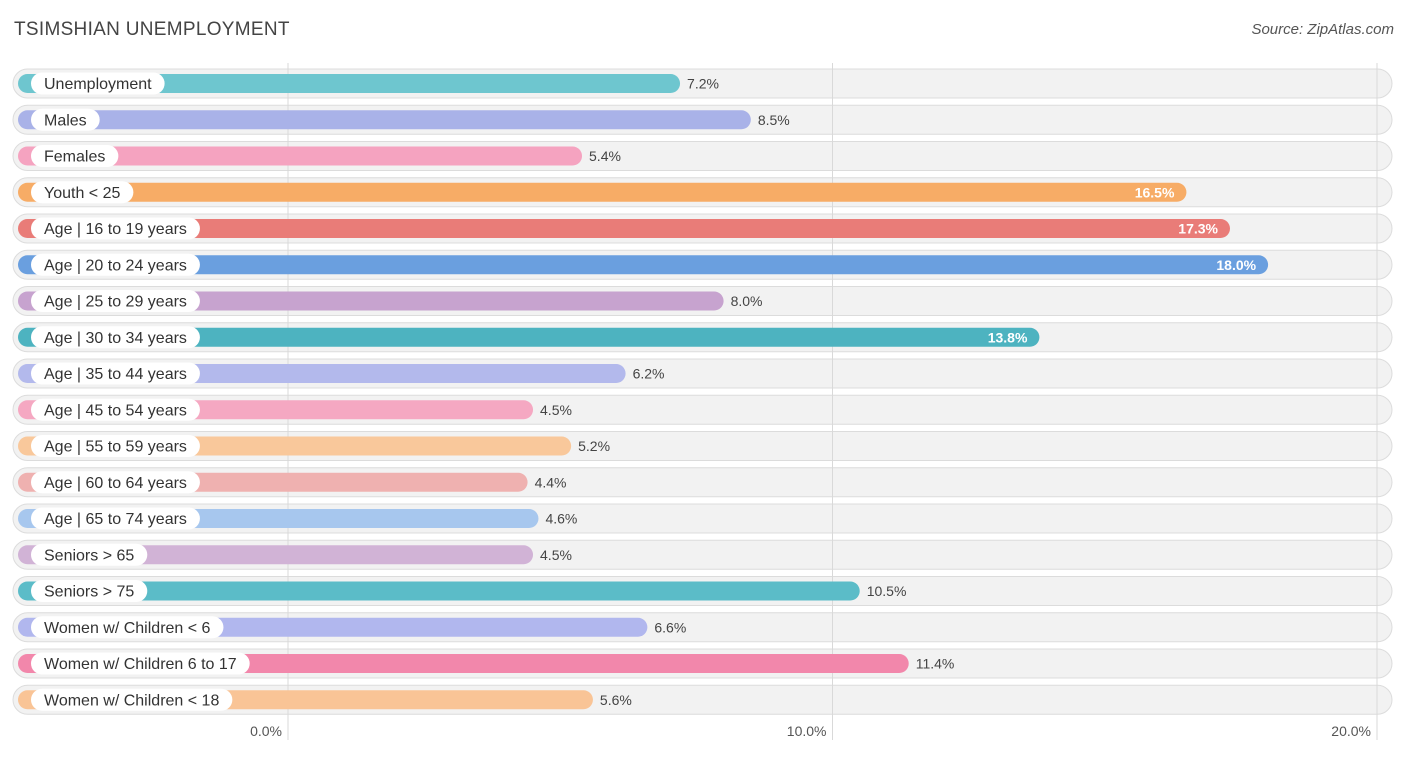 The height and width of the screenshot is (757, 1406). What do you see at coordinates (649, 374) in the screenshot?
I see `value-label: 6.2%` at bounding box center [649, 374].